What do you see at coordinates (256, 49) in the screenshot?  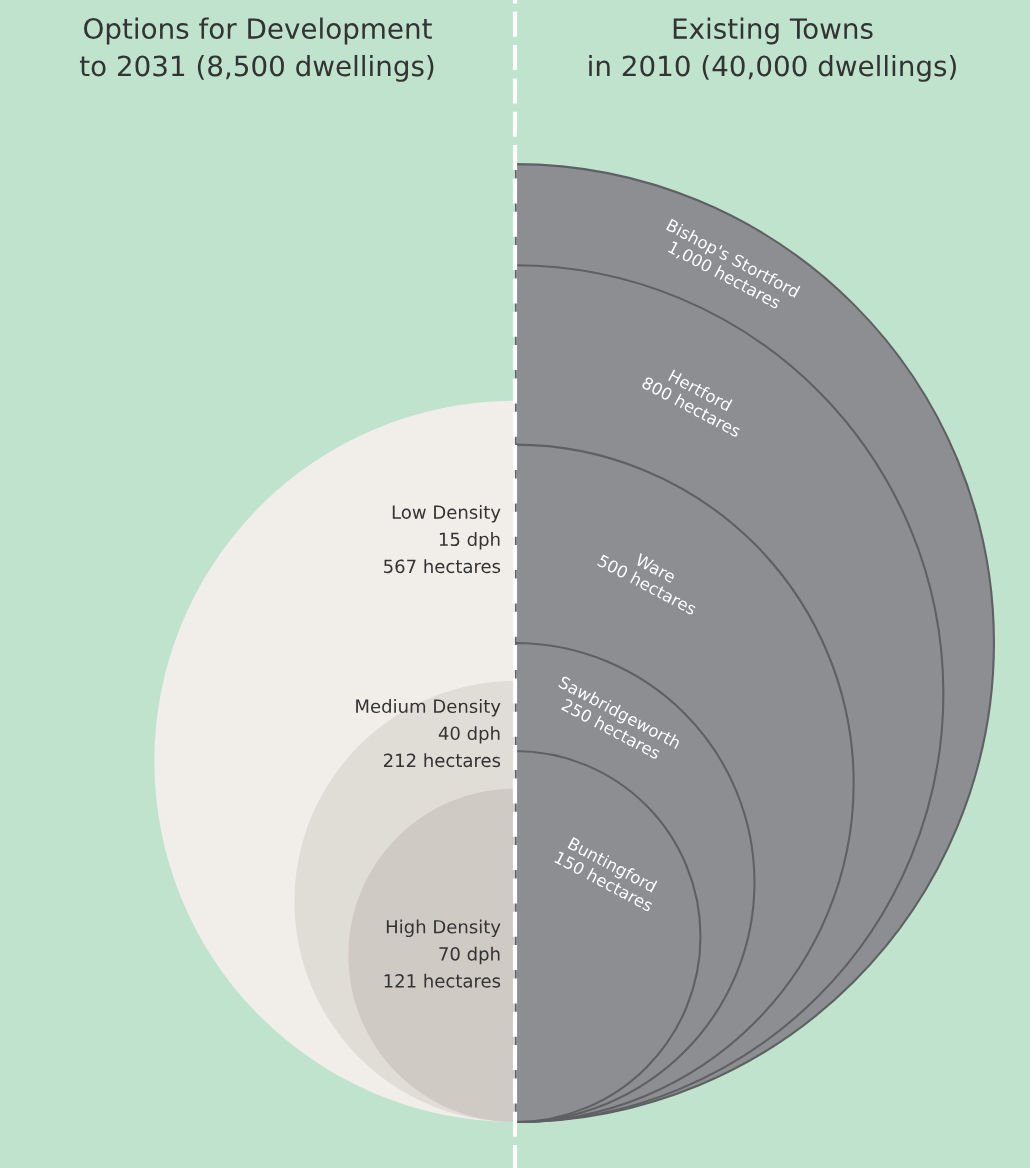 I see `text: Options for Development to 2031 (8,500 dwellings)` at bounding box center [256, 49].